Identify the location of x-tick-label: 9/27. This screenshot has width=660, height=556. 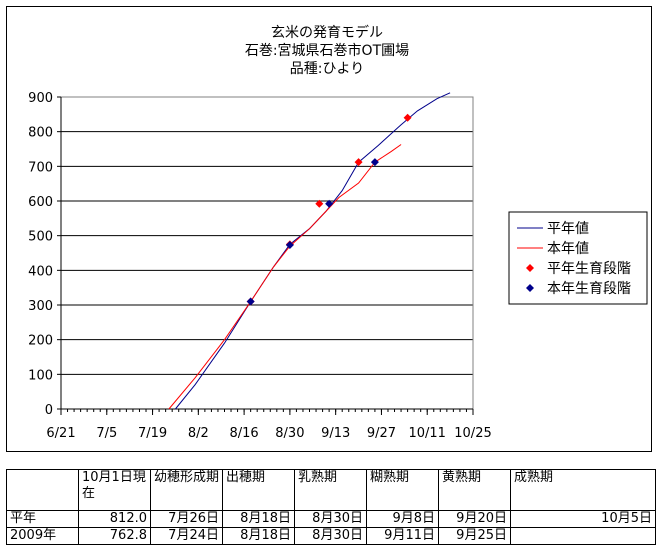
(381, 433).